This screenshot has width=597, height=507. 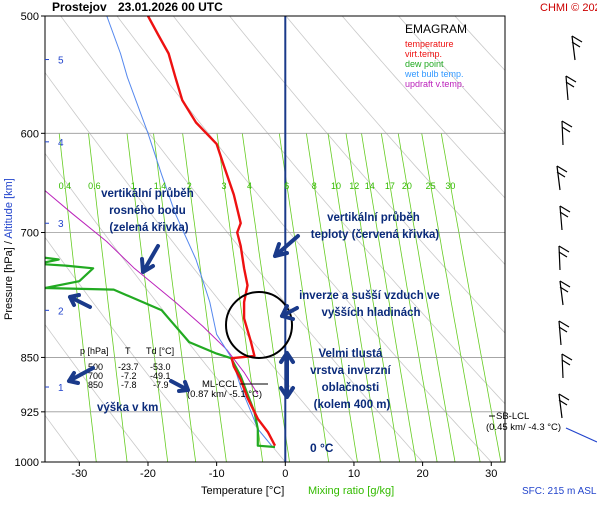 I want to click on legend-virt-temp: virt.temp., so click(x=423, y=54).